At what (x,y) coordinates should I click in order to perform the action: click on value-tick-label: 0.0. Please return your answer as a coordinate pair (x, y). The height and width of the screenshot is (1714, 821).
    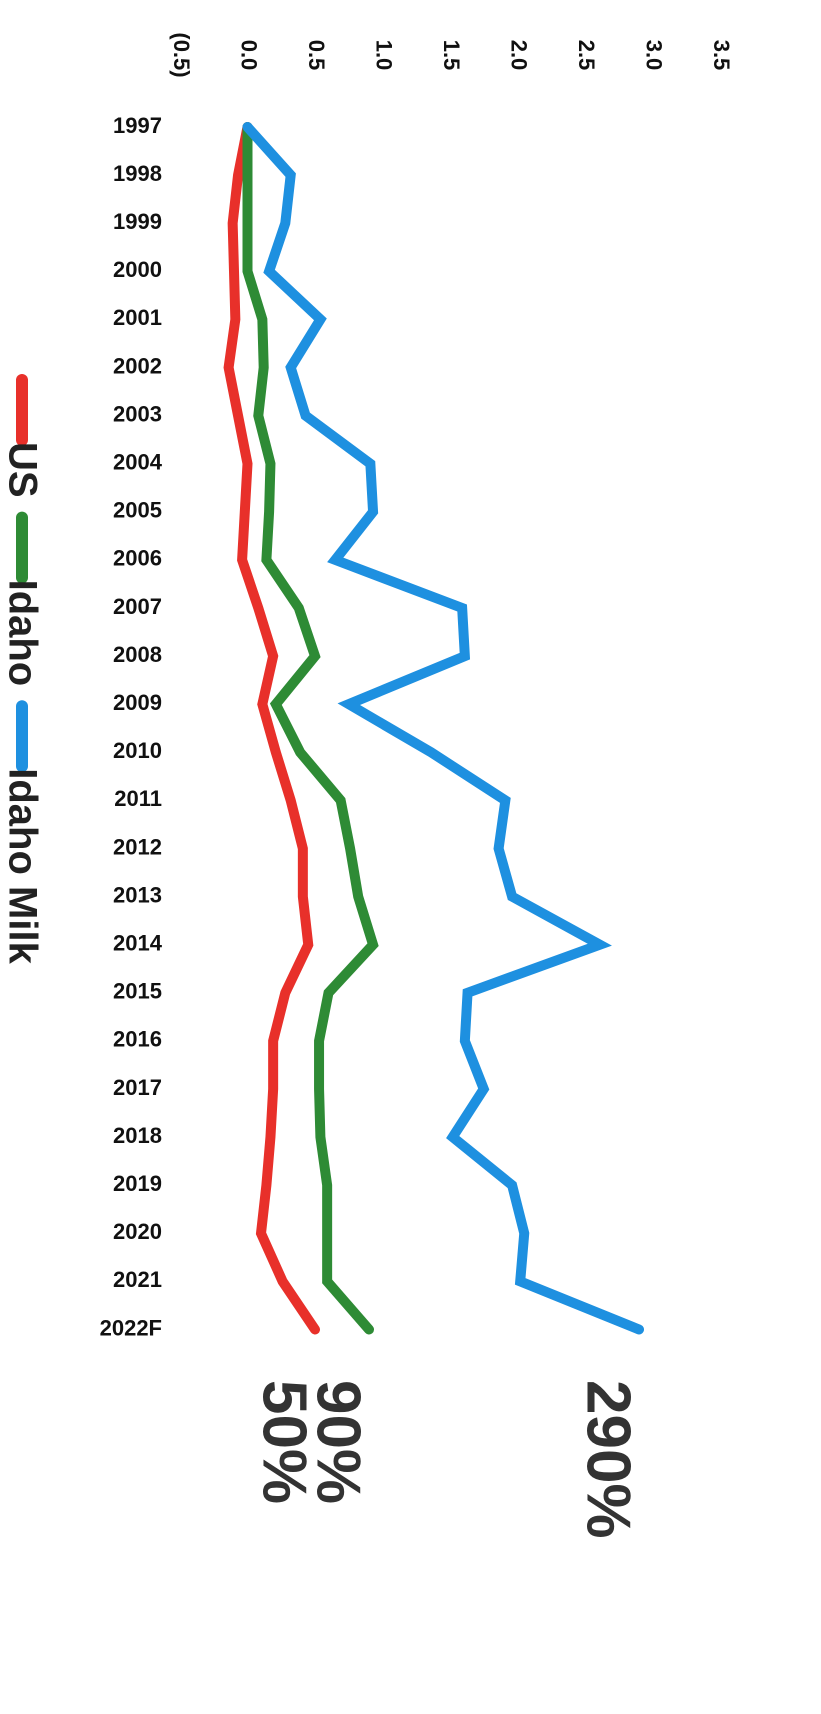
    Looking at the image, I should click on (249, 55).